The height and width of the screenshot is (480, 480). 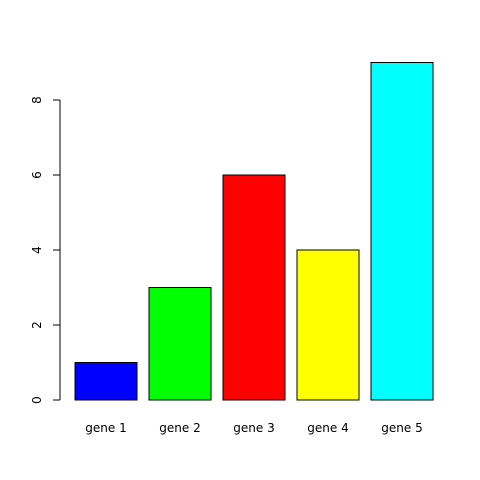 I want to click on y-tick-label: 8, so click(x=37, y=100).